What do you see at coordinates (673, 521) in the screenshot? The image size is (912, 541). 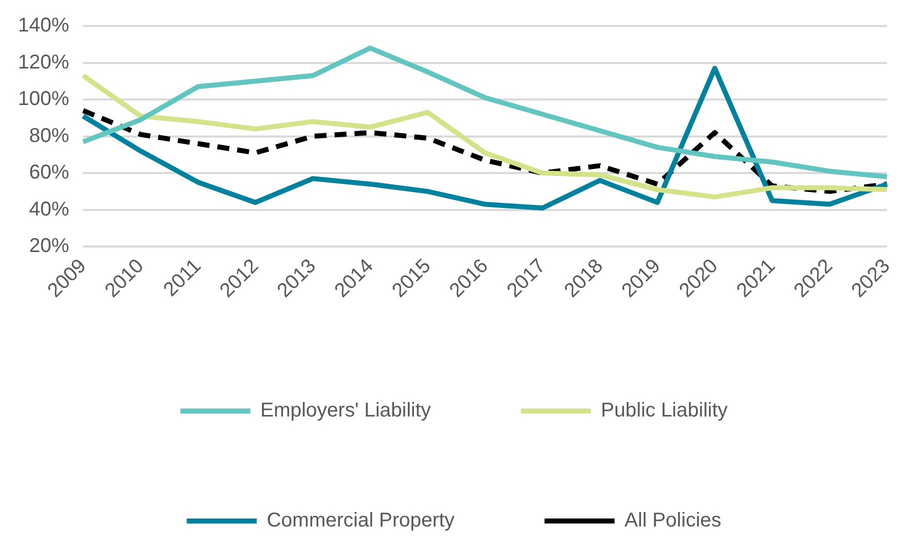 I see `legend-label: All Policies` at bounding box center [673, 521].